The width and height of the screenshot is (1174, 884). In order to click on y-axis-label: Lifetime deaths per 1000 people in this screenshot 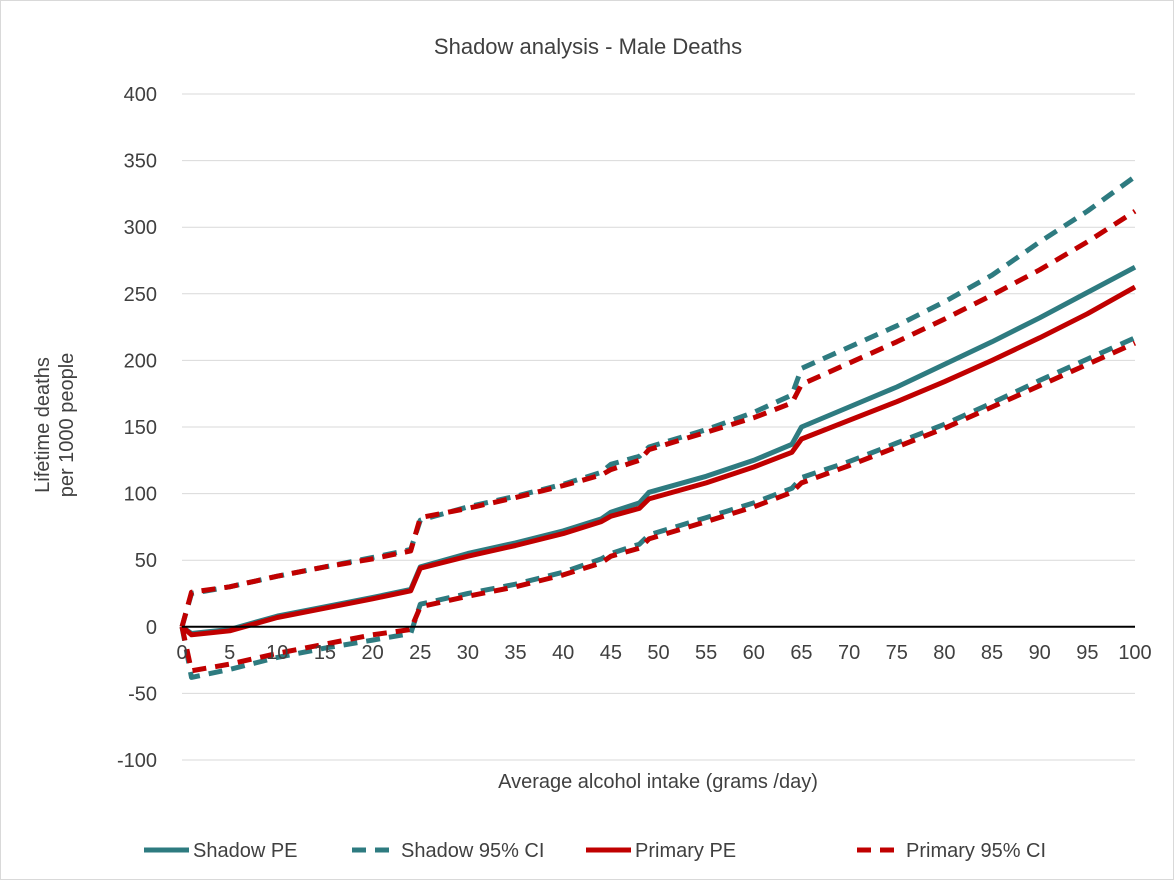, I will do `click(55, 425)`.